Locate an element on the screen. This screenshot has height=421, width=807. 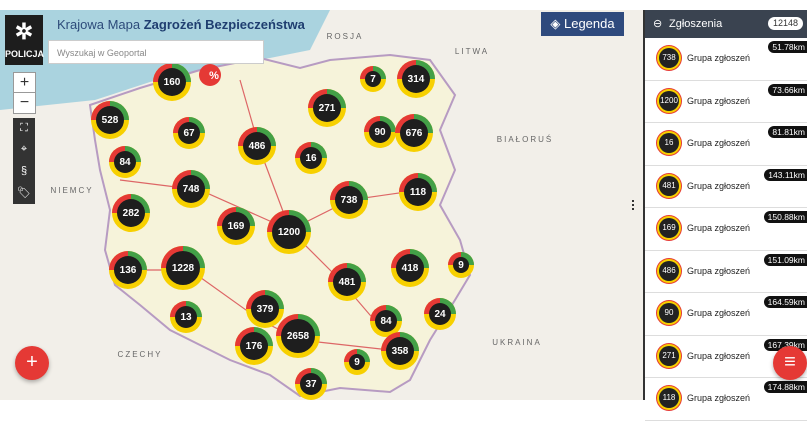
item-count: 16 is located at coordinates (669, 143).